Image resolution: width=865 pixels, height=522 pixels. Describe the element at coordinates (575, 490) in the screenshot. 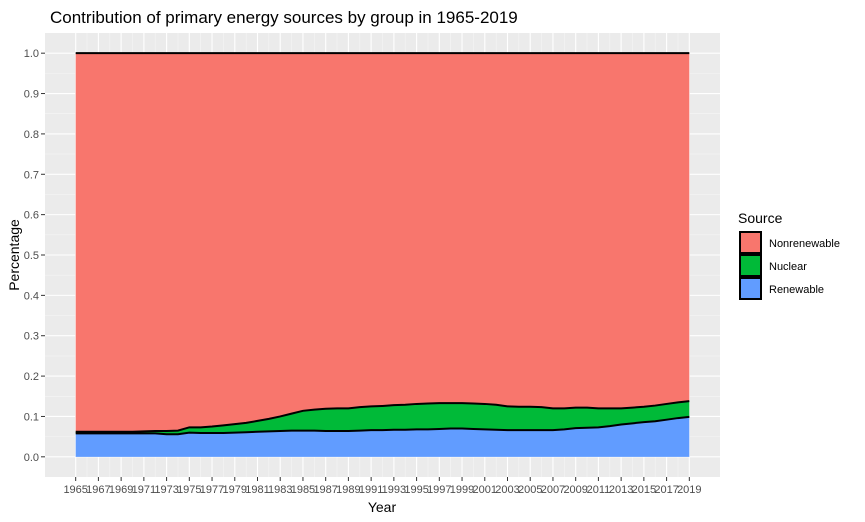

I see `x-tick-label: 2009` at that location.